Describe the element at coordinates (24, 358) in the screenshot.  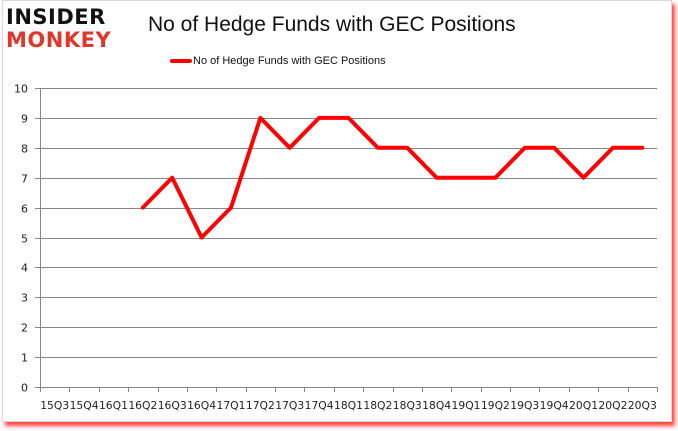
I see `y-tick-label: 1` at that location.